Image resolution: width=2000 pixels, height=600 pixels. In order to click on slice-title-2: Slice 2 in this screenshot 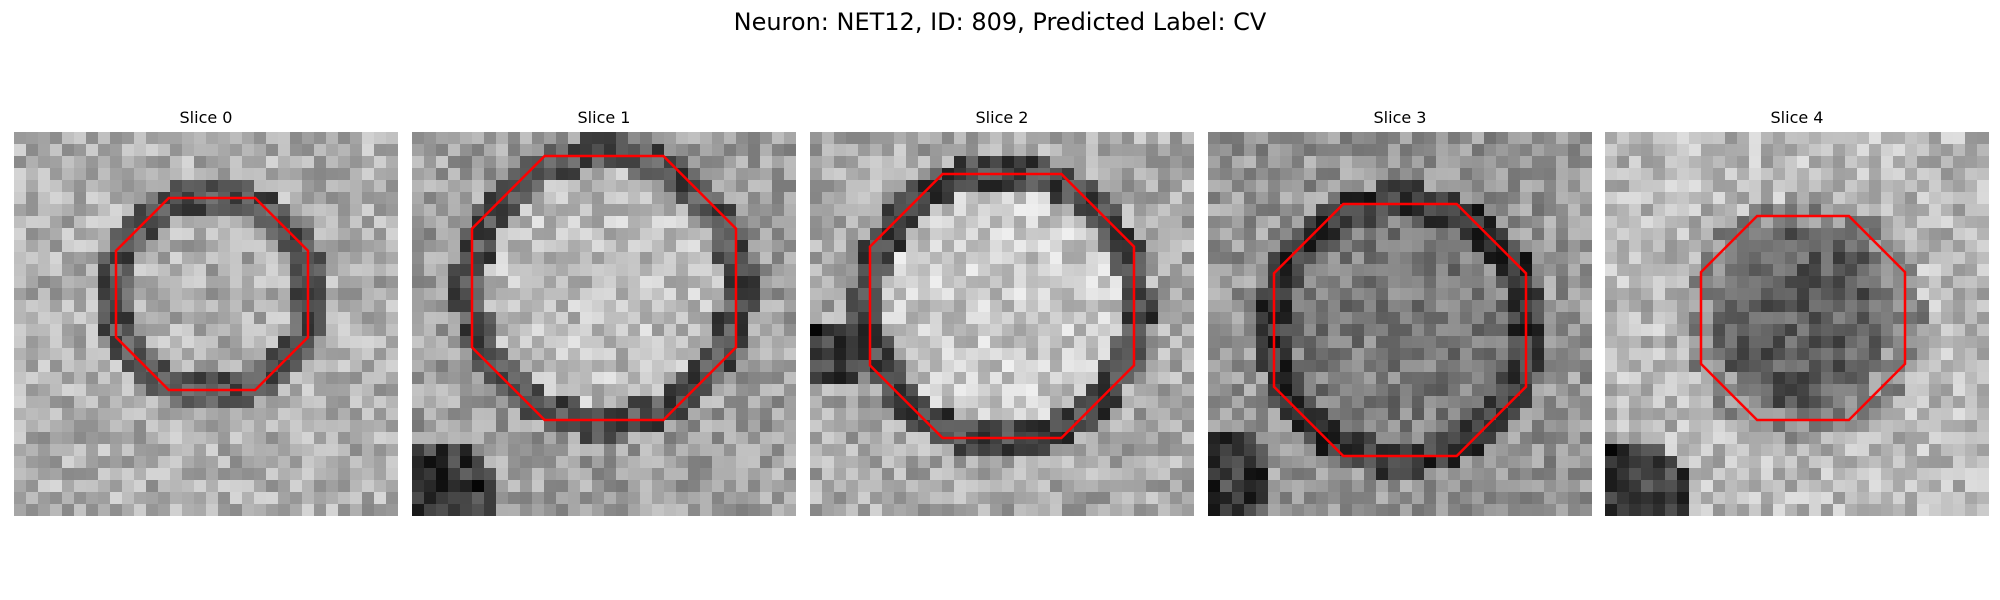, I will do `click(1002, 117)`.